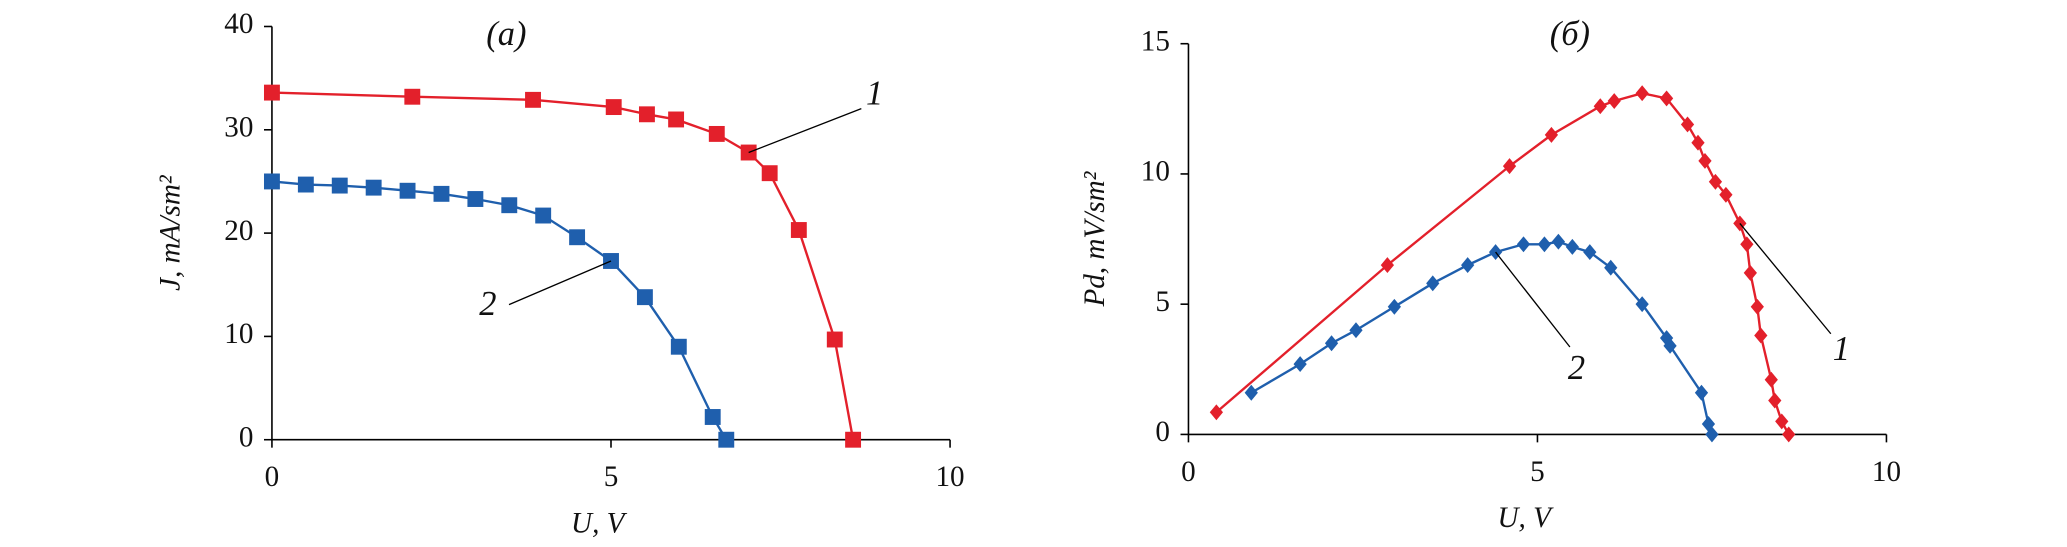  What do you see at coordinates (506, 34) in the screenshot?
I see `chart-title: (a)` at bounding box center [506, 34].